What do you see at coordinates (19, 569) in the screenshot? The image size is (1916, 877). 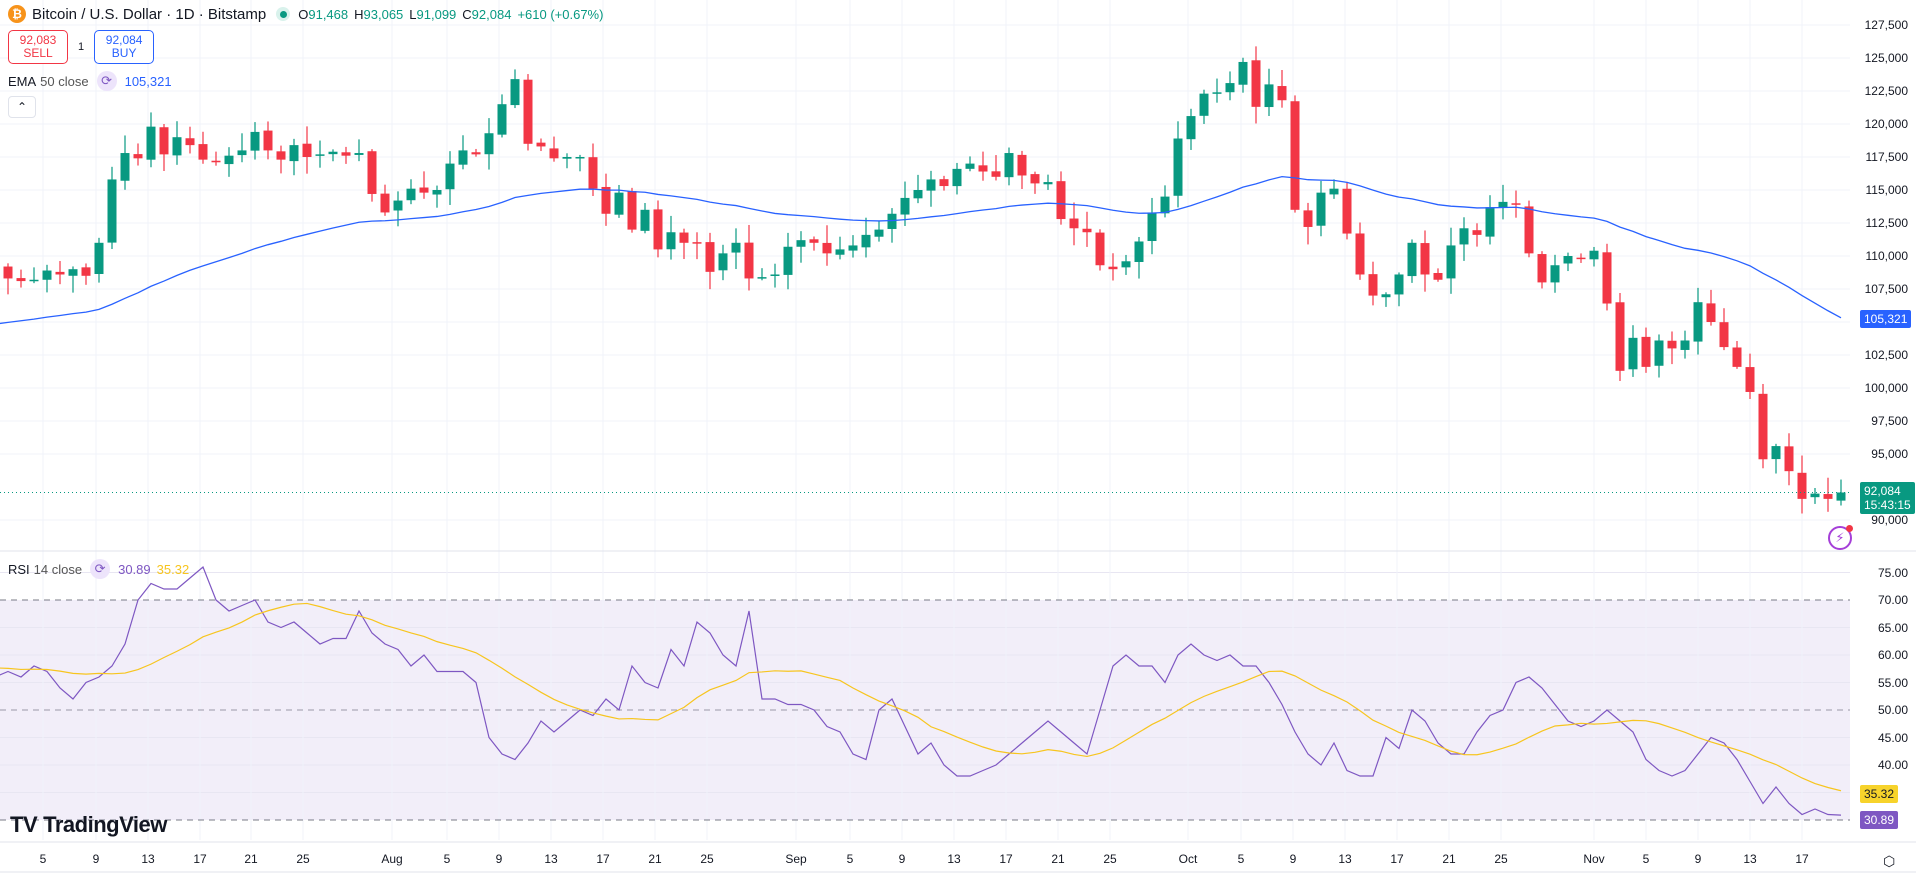 I see `rsi-name: RSI` at bounding box center [19, 569].